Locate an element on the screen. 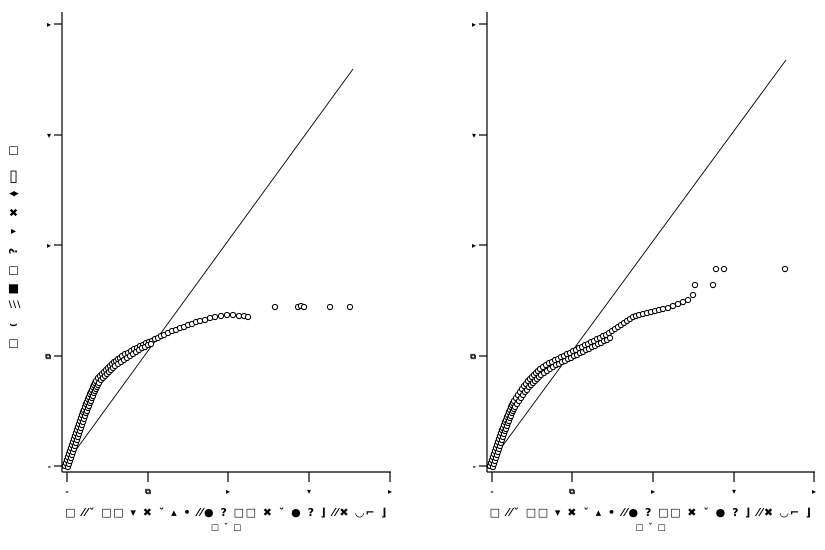 The height and width of the screenshot is (550, 825). left-plot-x-tick-label: ⧉ is located at coordinates (148, 491).